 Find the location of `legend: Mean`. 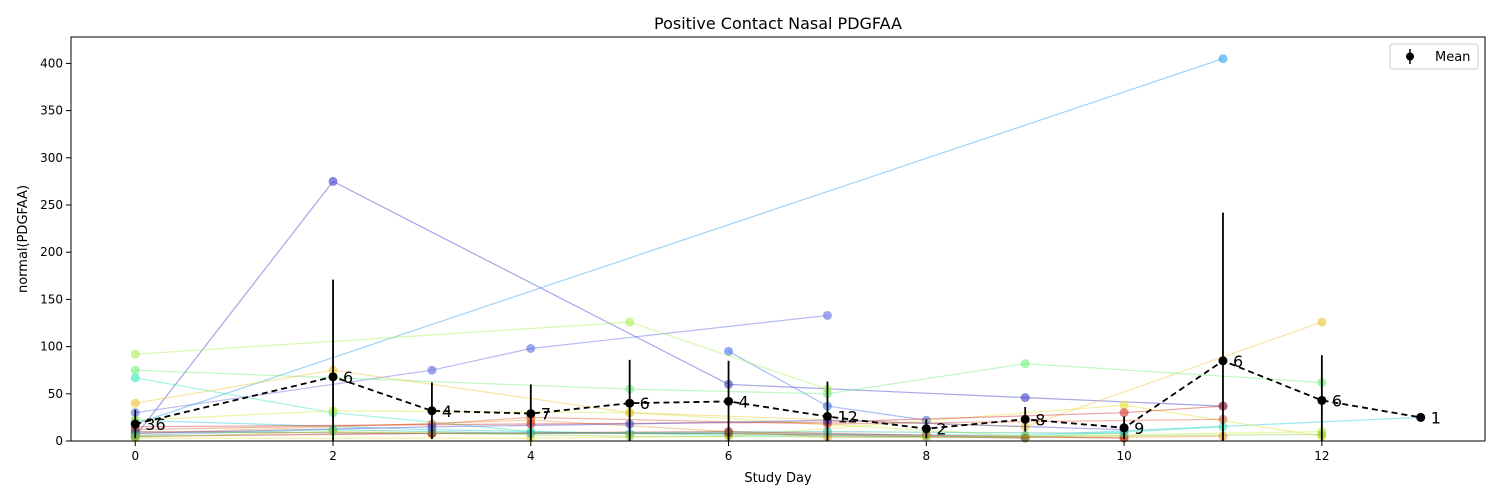

legend: Mean is located at coordinates (1434, 56).